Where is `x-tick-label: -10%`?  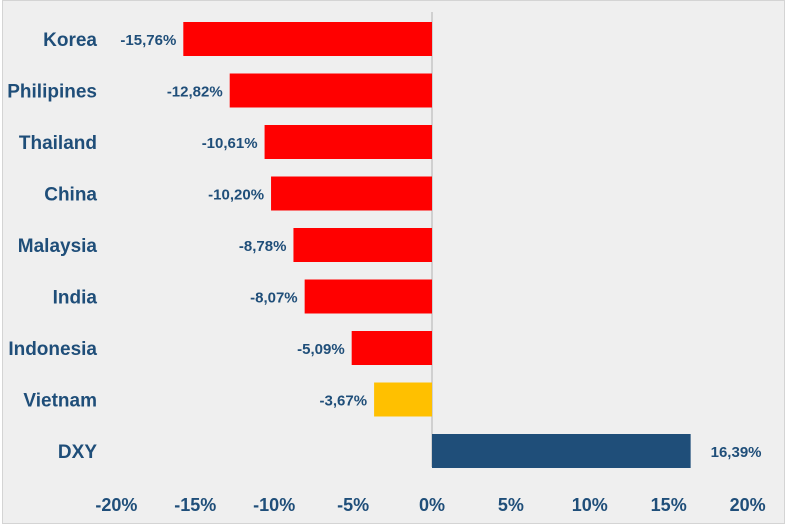 x-tick-label: -10% is located at coordinates (274, 505).